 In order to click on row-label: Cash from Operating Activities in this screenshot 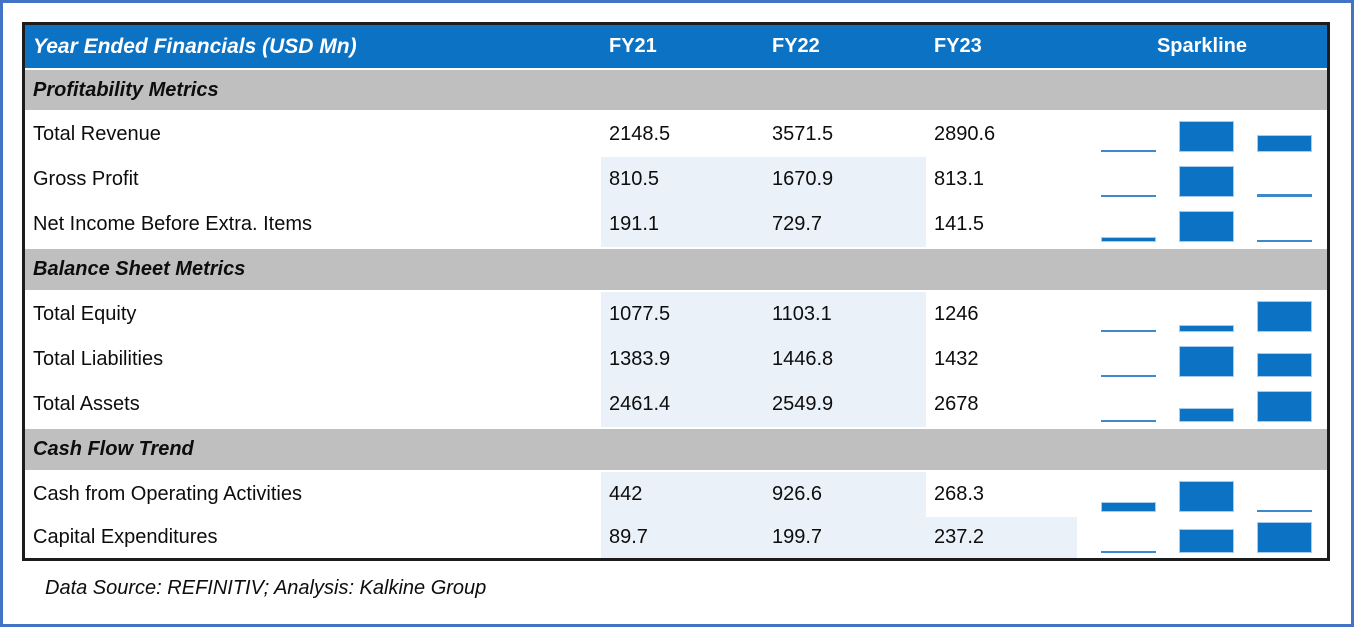, I will do `click(167, 494)`.